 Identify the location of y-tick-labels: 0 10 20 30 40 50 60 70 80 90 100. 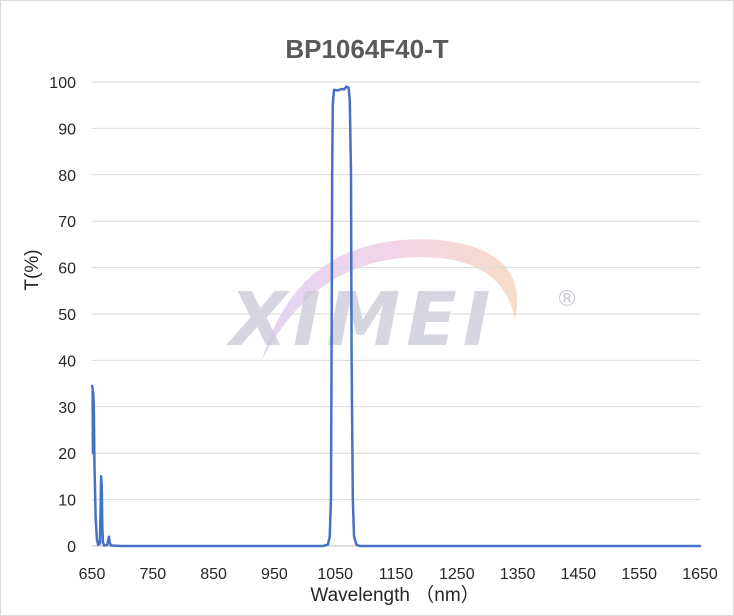
(62, 315).